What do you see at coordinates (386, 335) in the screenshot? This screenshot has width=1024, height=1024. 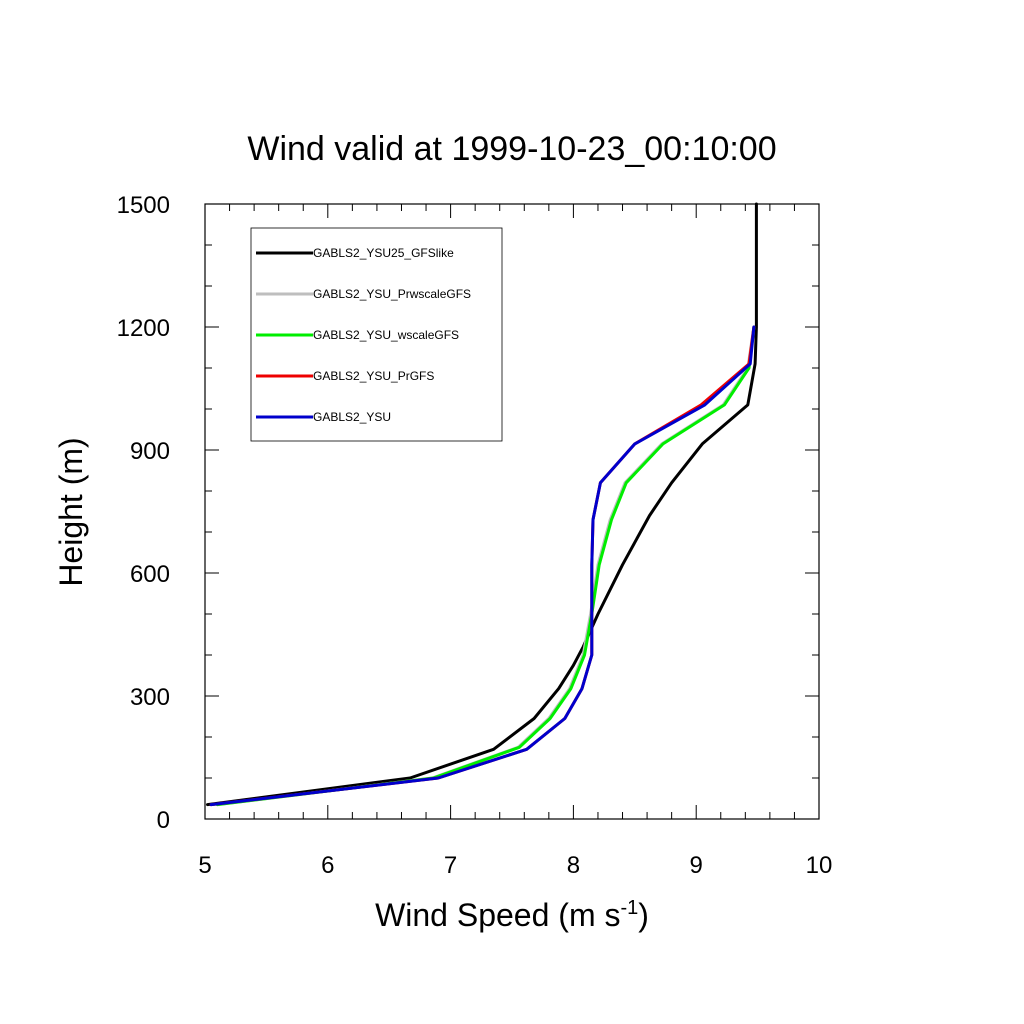 I see `legend-label: GABLS2_YSU_wscaleGFS` at bounding box center [386, 335].